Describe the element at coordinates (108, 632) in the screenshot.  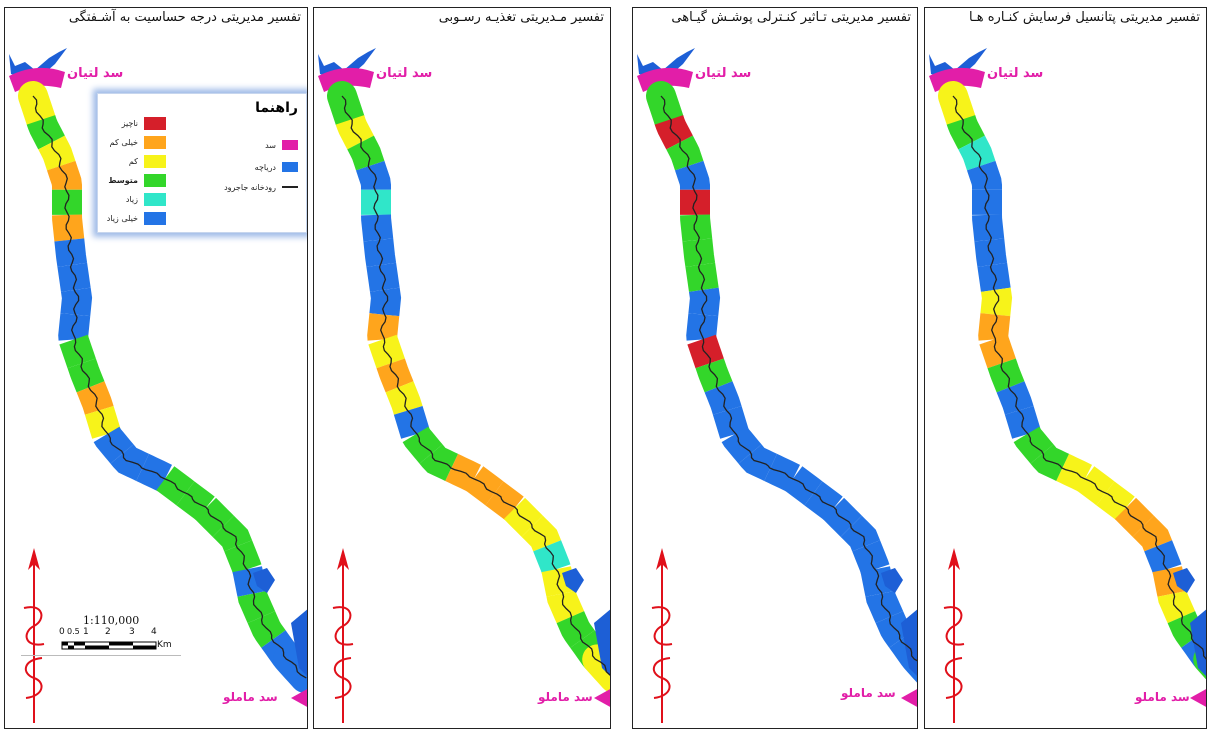
I see `scale-ticks: 0 0.5 1 2 3 4` at that location.